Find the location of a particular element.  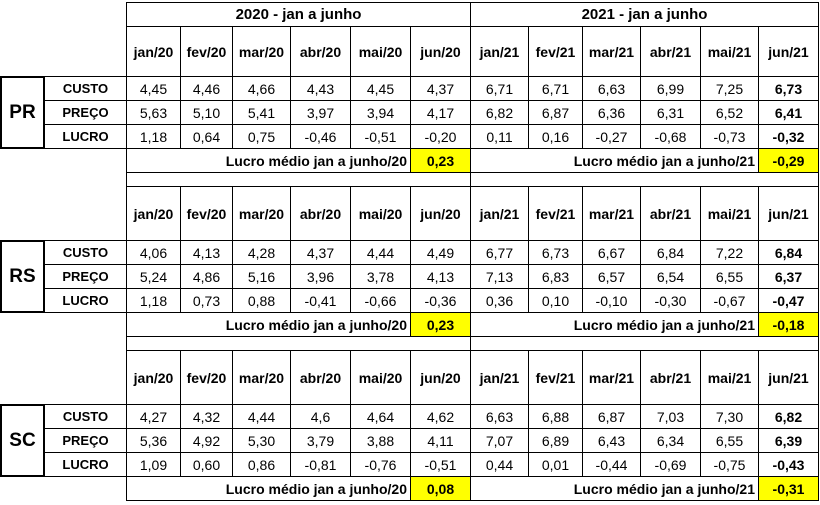

value-cell: 4,49 is located at coordinates (440, 252).